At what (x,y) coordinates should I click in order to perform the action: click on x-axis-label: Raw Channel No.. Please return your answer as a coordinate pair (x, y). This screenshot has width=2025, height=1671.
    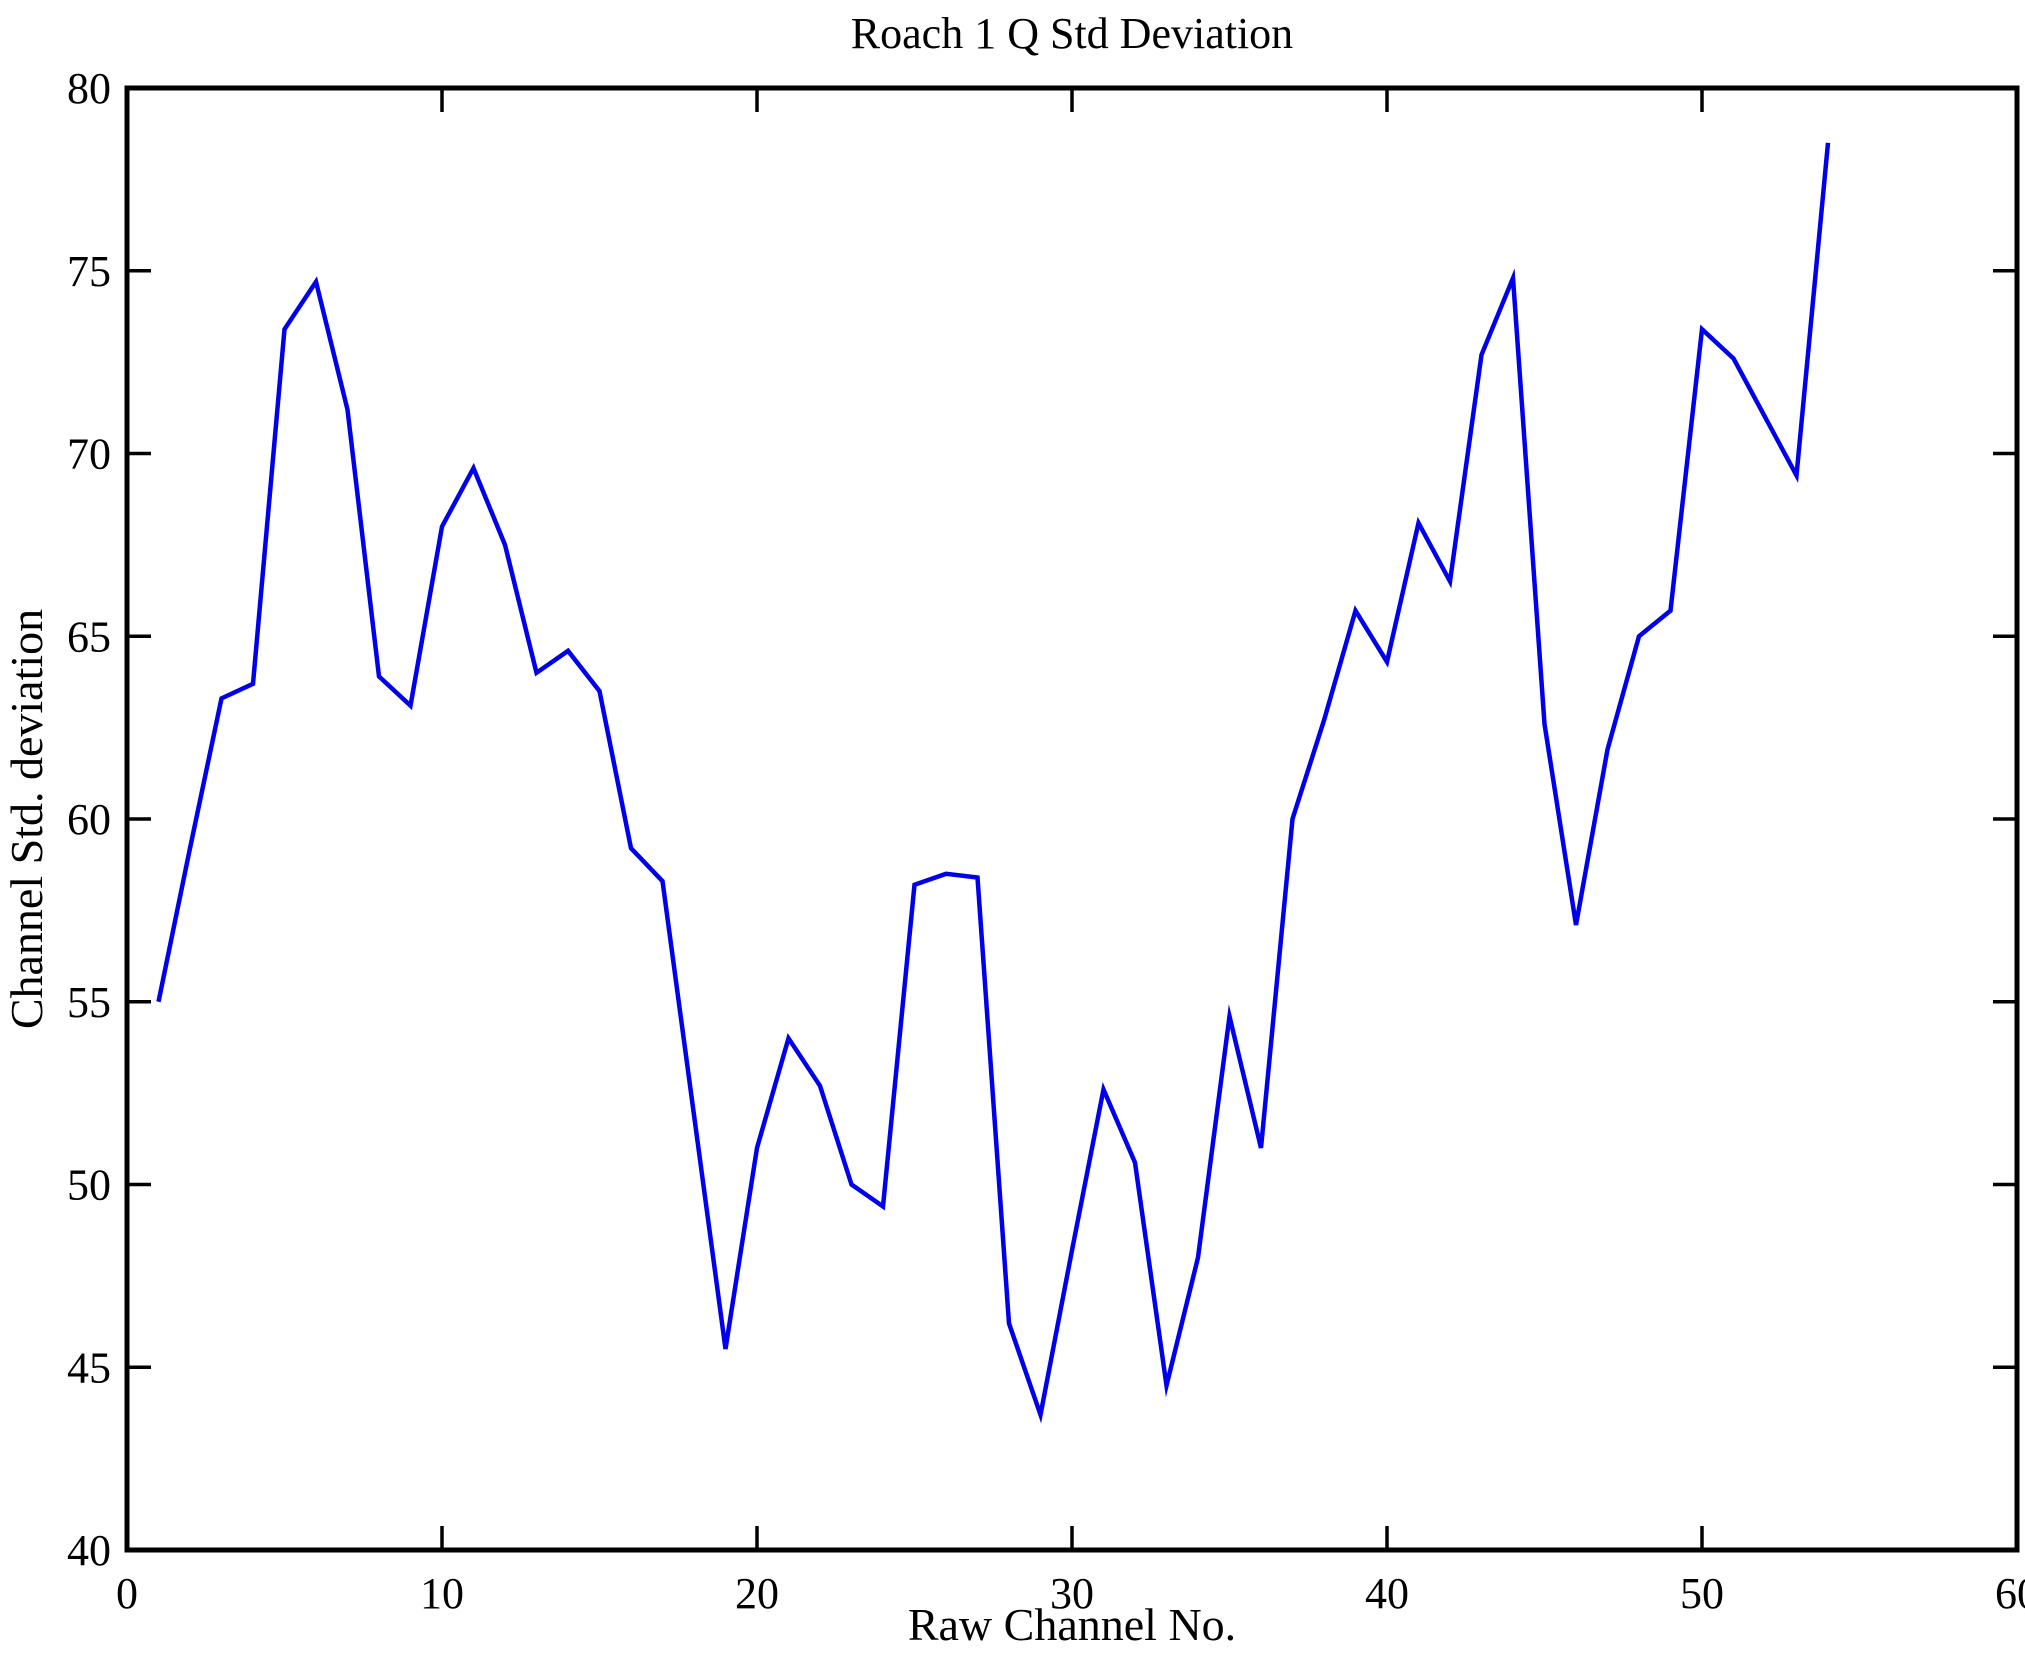
    Looking at the image, I should click on (1072, 1624).